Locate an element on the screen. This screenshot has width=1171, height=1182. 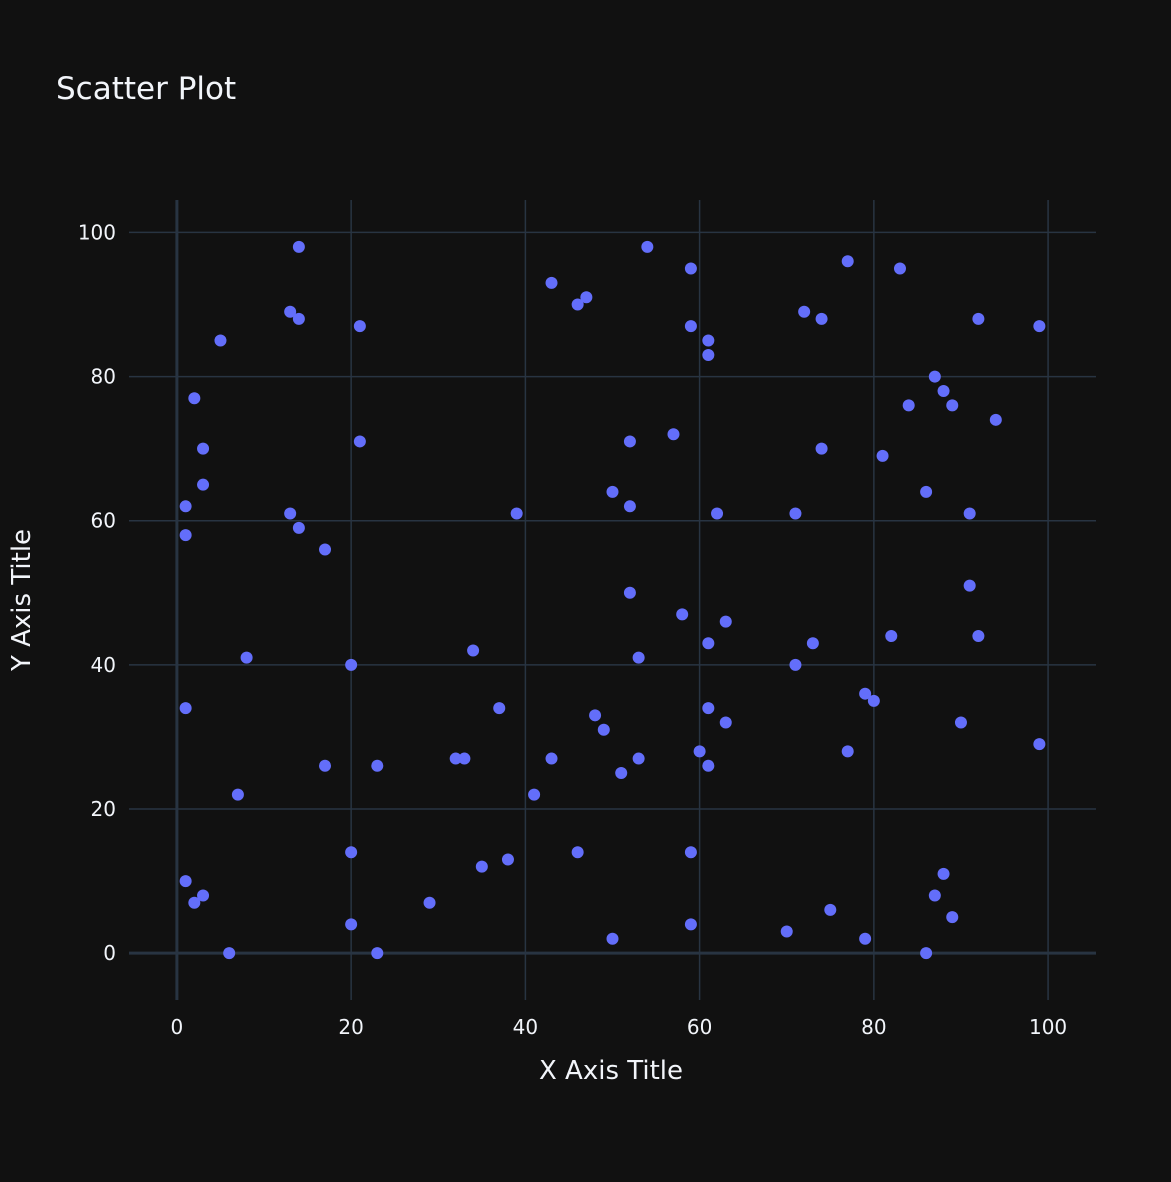
x-tick-label: 40 is located at coordinates (525, 1027).